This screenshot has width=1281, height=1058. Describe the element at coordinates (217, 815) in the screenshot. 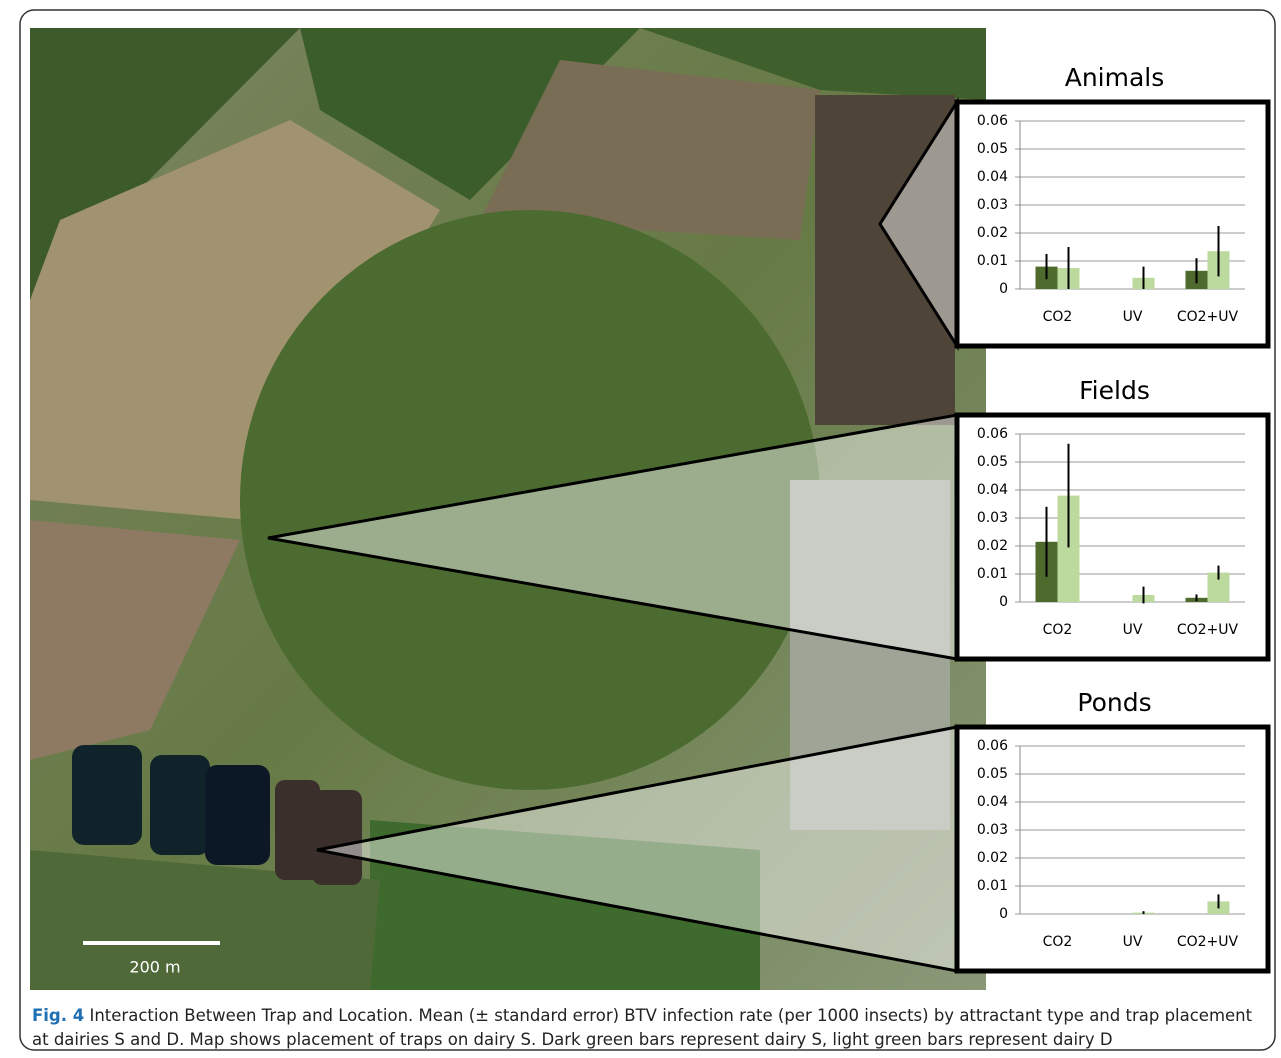

I see `ponds` at that location.